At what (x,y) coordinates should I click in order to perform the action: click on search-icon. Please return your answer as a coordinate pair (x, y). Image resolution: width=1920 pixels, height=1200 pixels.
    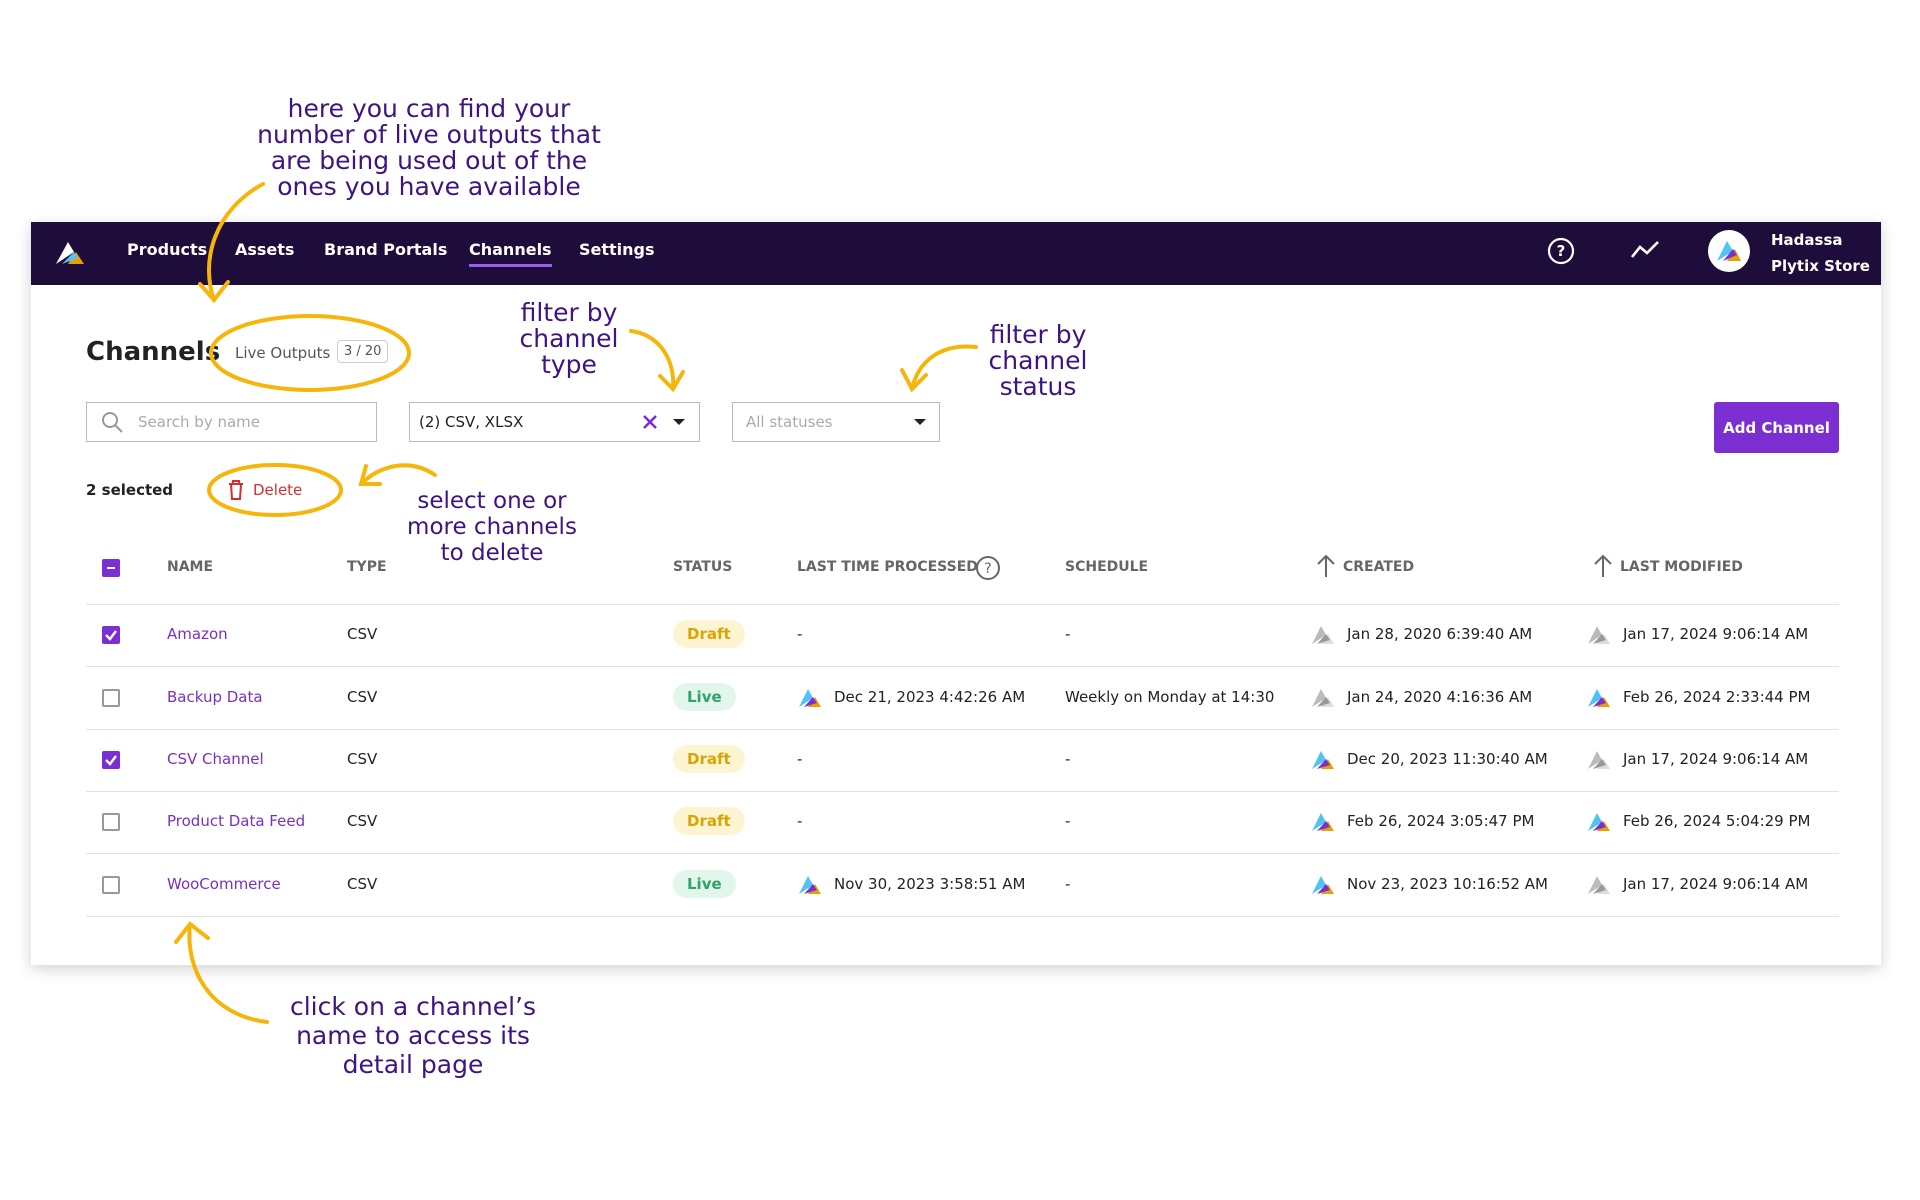
    Looking at the image, I should click on (112, 422).